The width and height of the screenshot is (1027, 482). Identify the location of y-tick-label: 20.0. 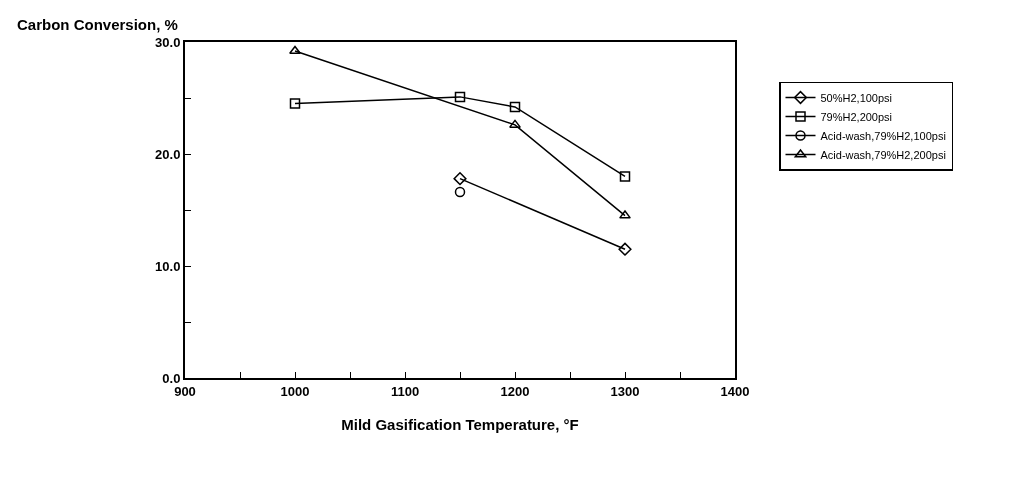
(168, 154).